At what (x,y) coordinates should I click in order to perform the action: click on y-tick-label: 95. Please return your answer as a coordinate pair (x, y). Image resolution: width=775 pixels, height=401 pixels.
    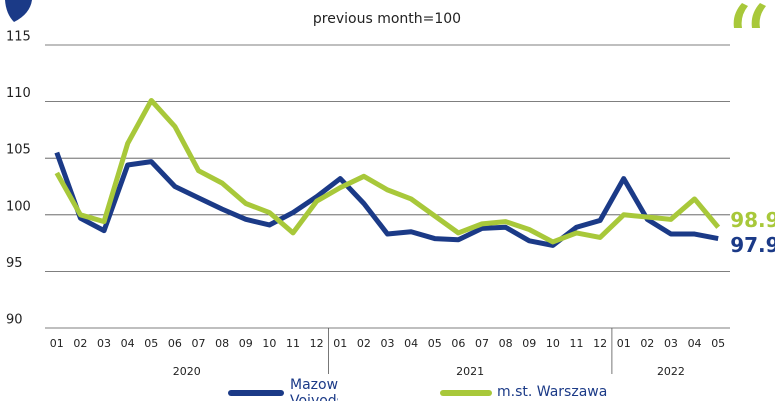
    Looking at the image, I should click on (14, 263).